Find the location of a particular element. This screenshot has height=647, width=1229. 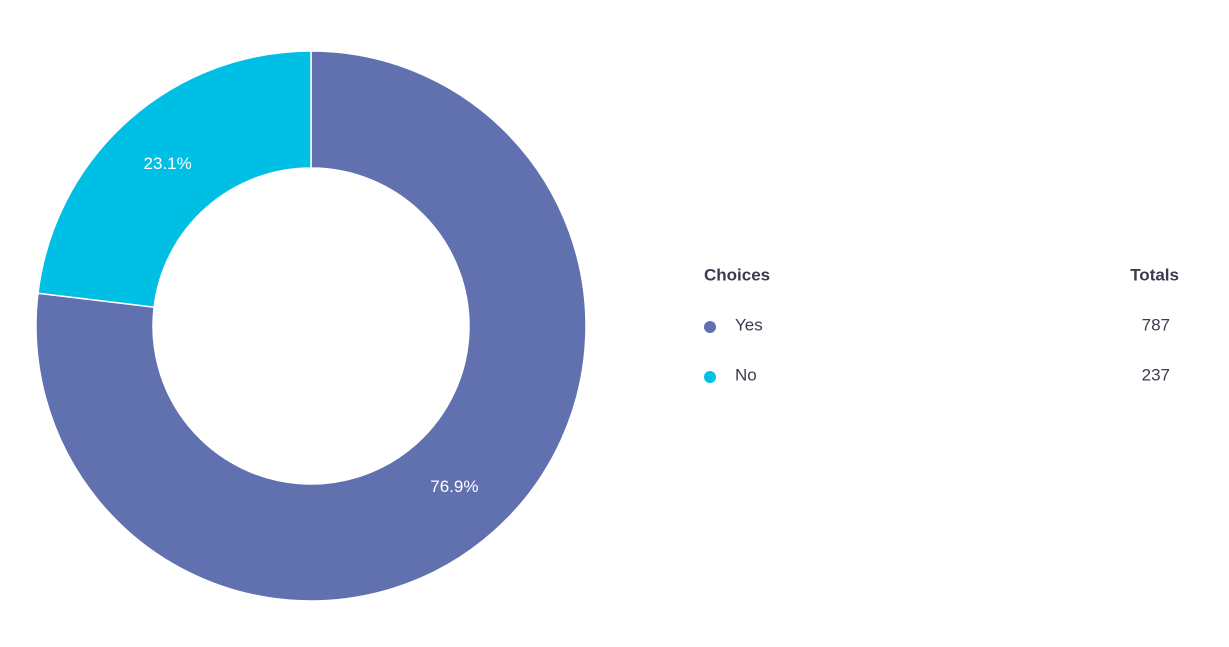

slice-label: 23.1% is located at coordinates (168, 163).